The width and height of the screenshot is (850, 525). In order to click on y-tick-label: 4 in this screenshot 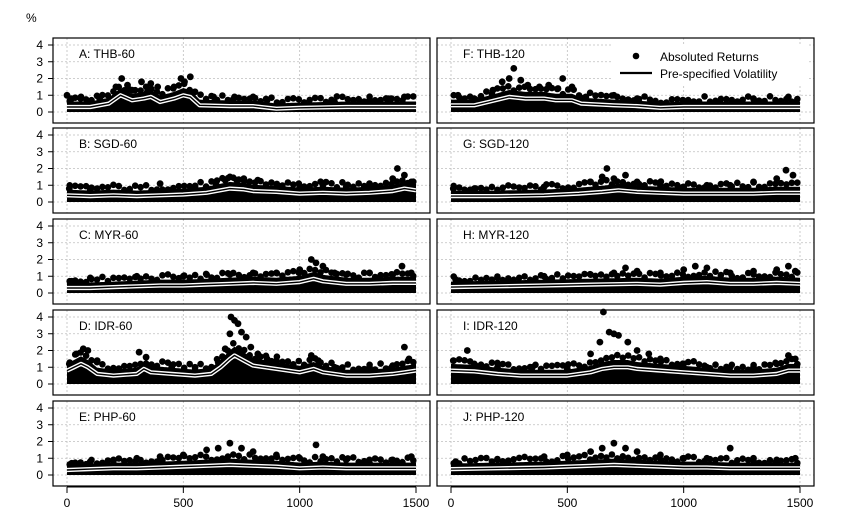, I will do `click(39, 45)`.